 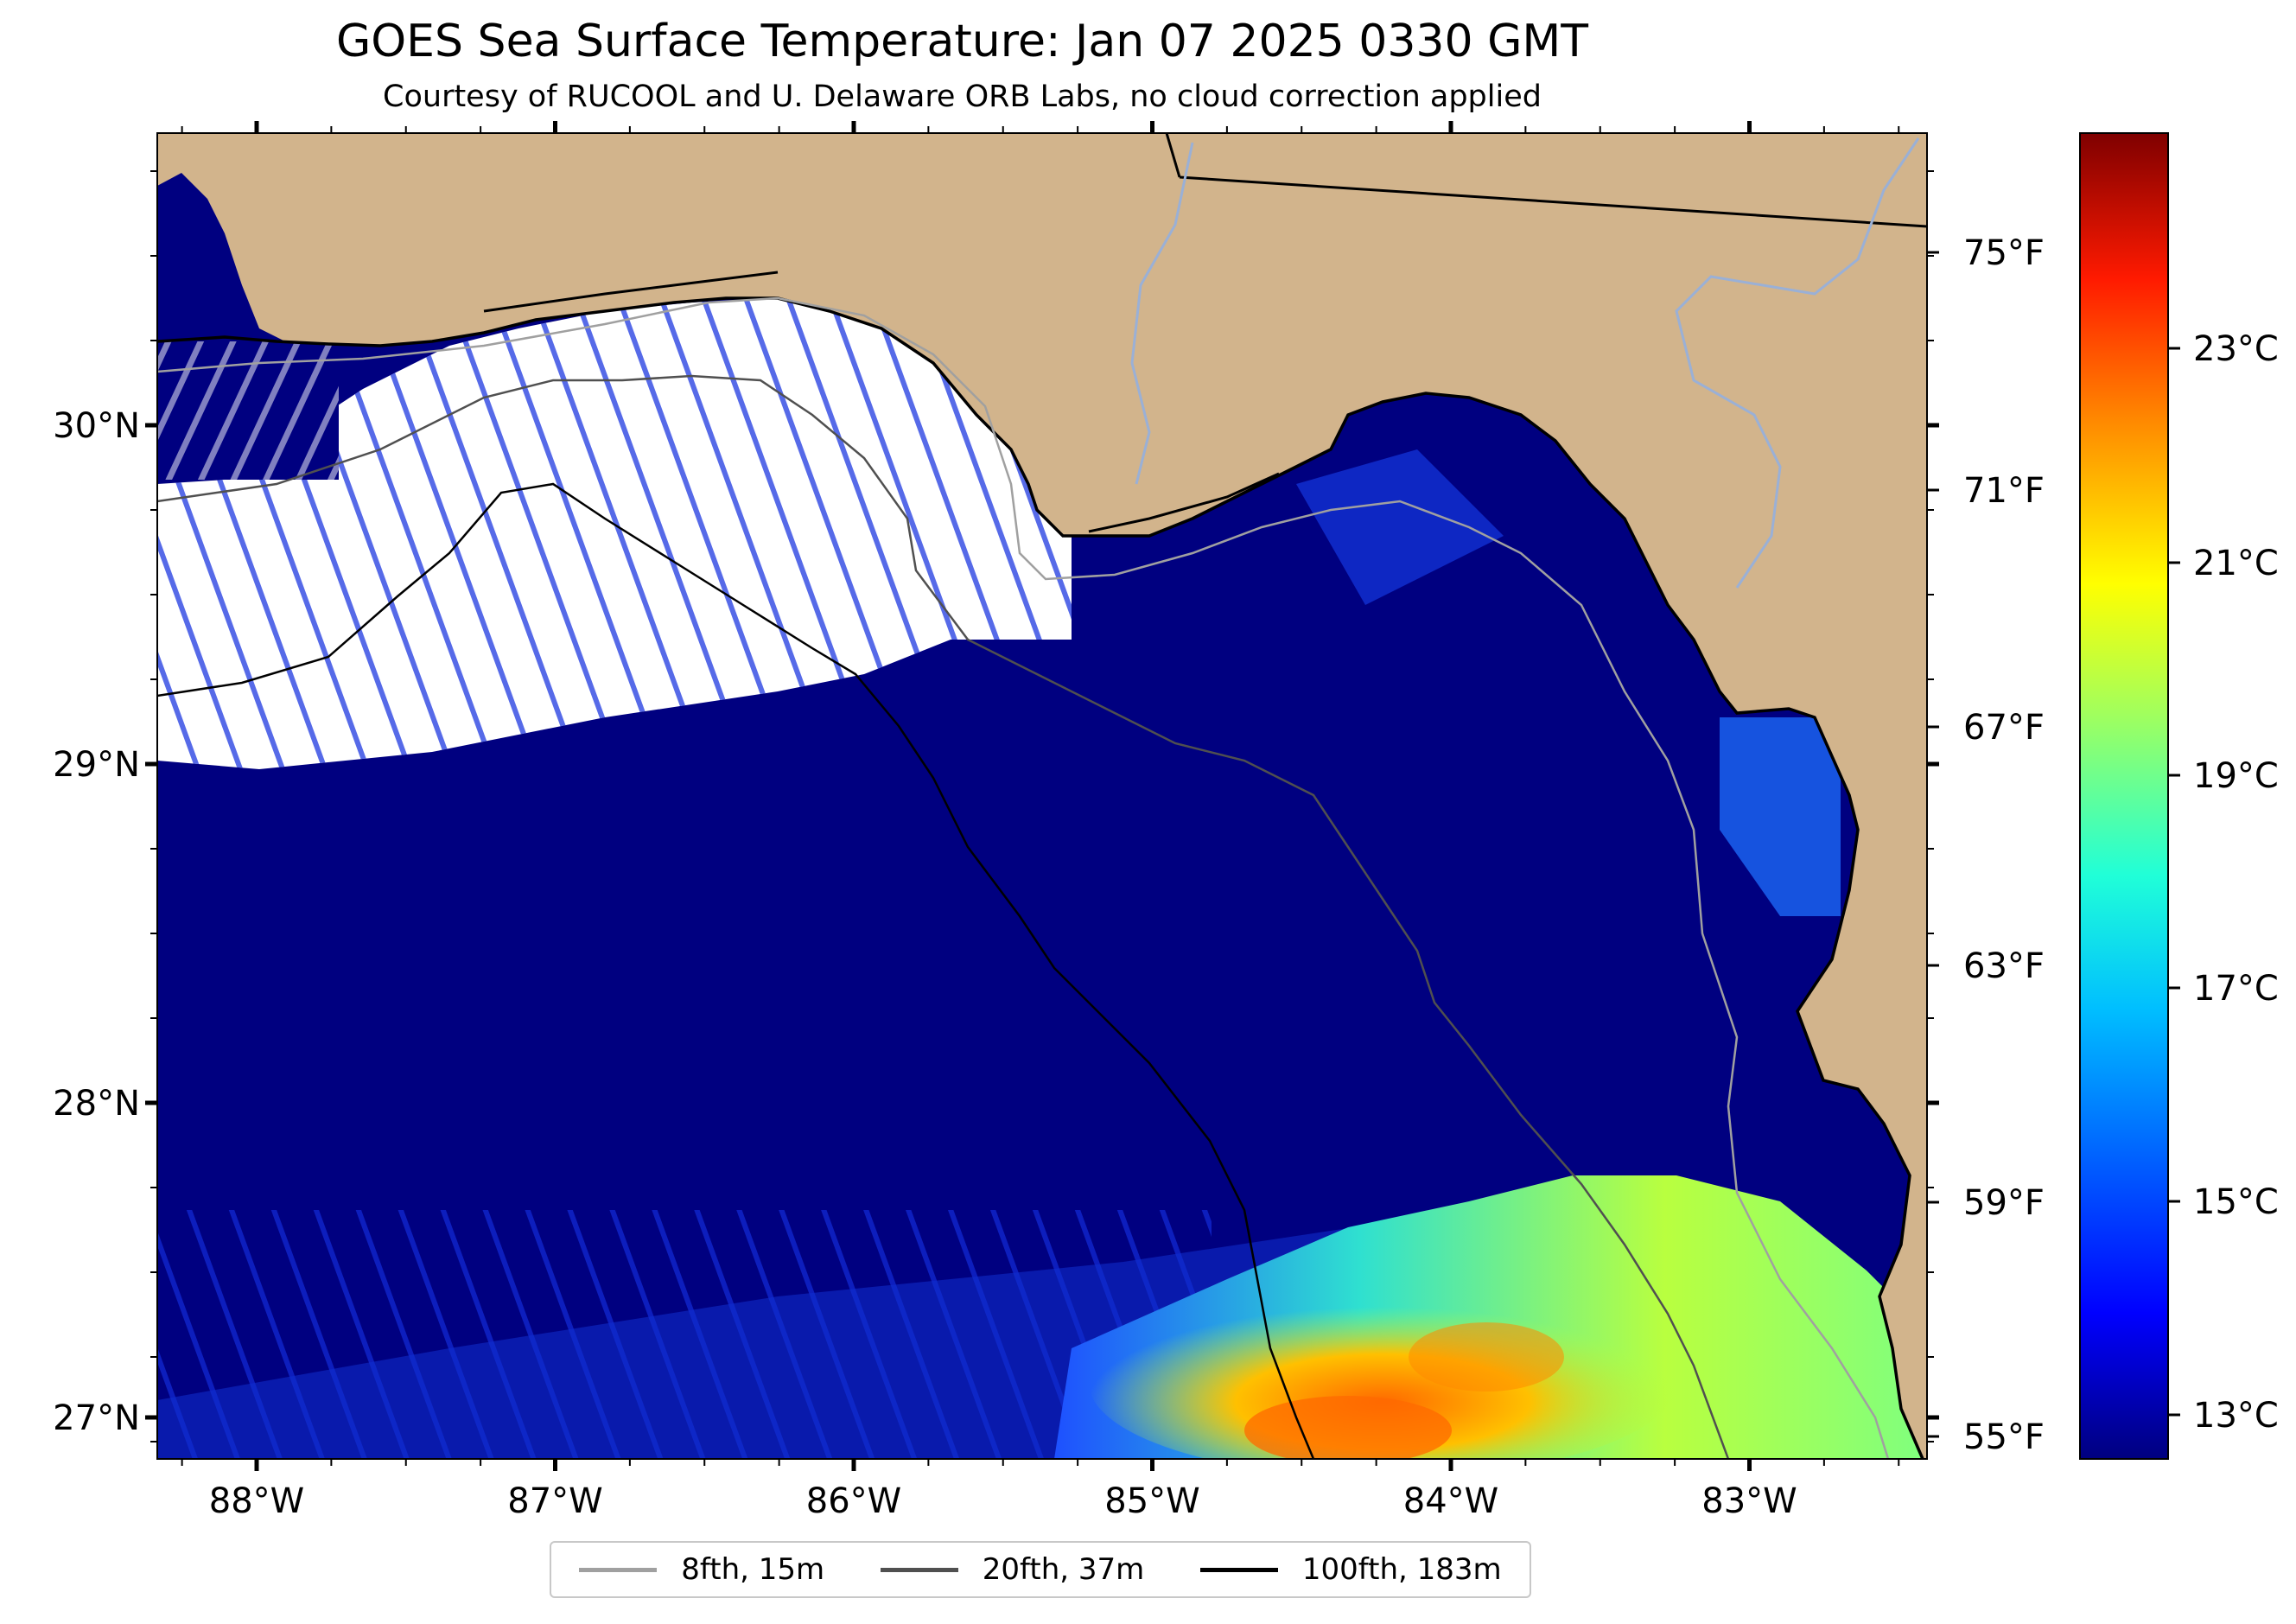 I want to click on legend-label-20fth: 20fth, 37m, so click(x=1063, y=1569).